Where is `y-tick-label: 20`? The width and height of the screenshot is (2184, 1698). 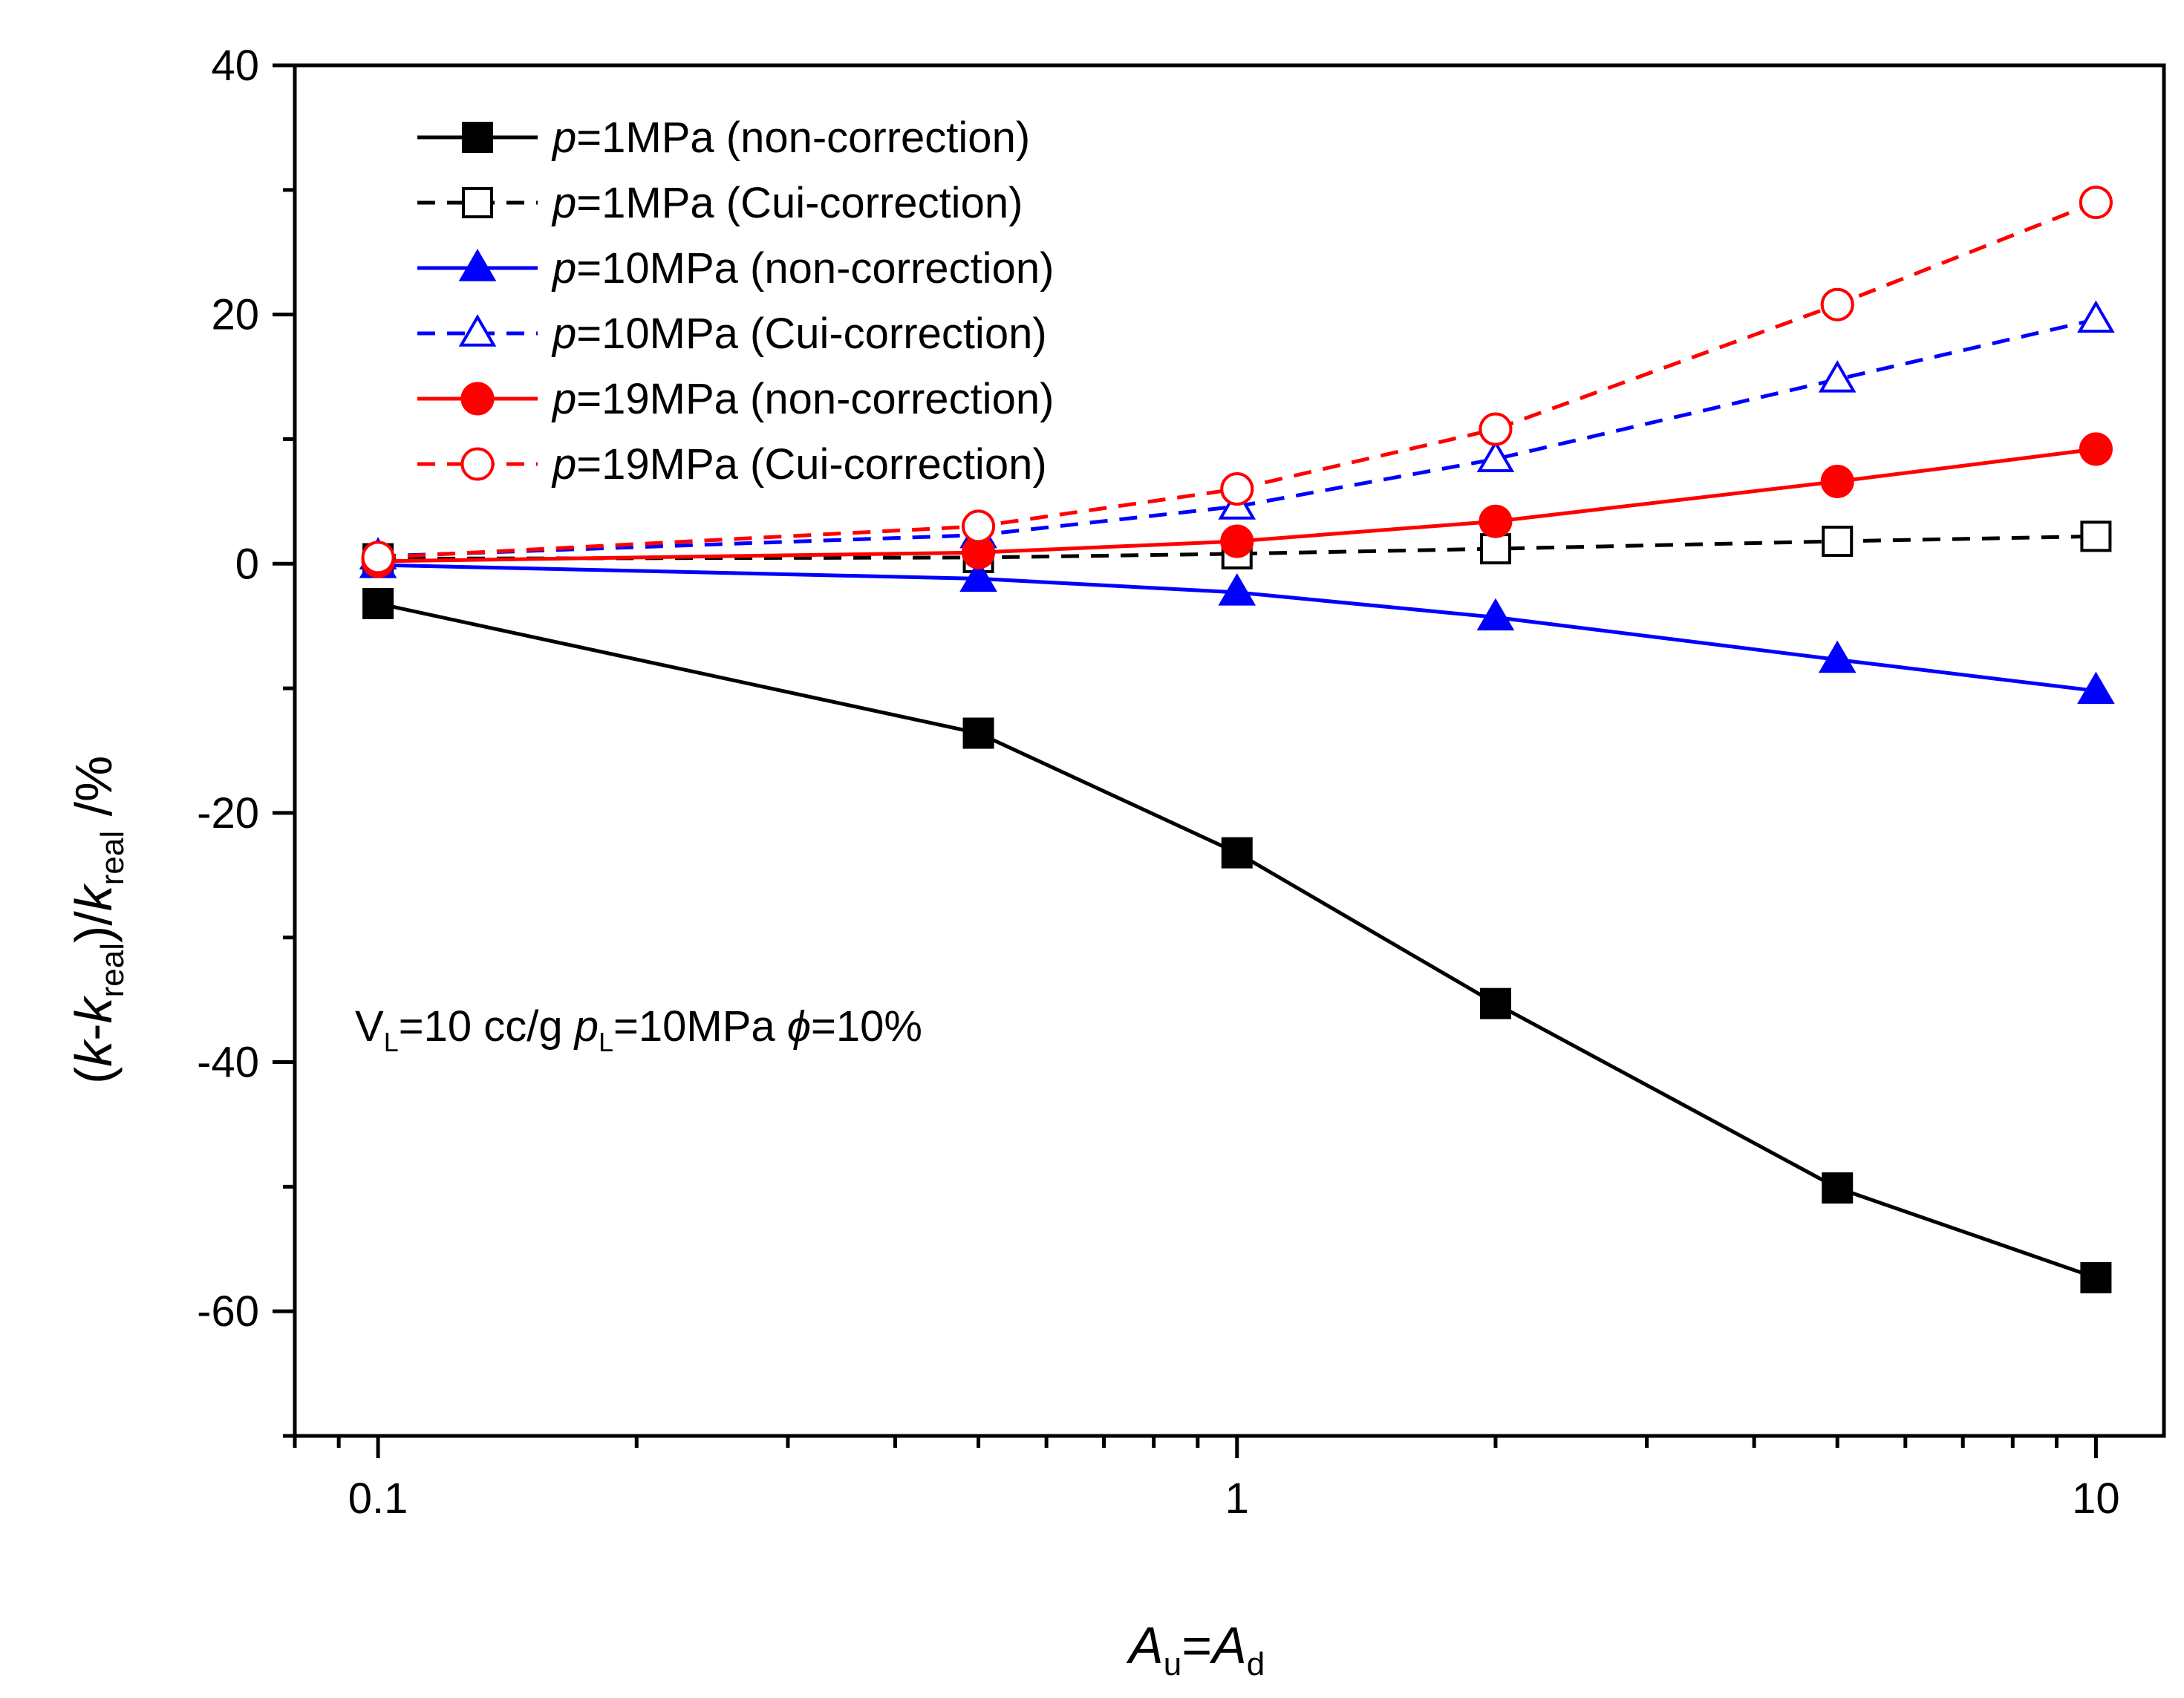 y-tick-label: 20 is located at coordinates (235, 315).